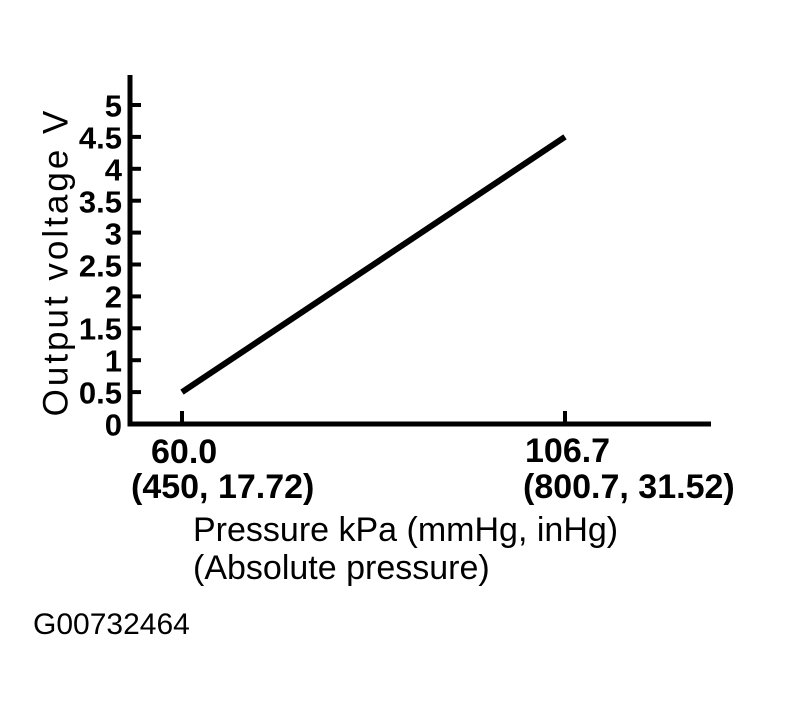 The height and width of the screenshot is (706, 788). What do you see at coordinates (111, 624) in the screenshot?
I see `figure-id: G00732464` at bounding box center [111, 624].